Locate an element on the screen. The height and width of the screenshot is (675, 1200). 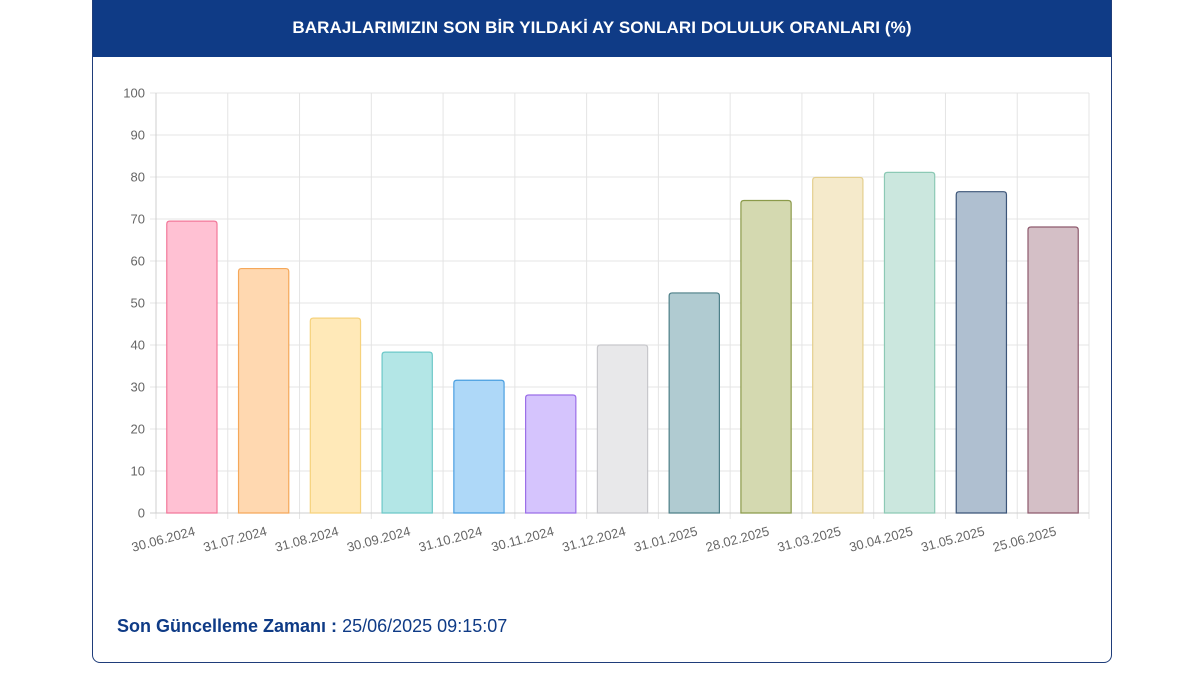
y-tick-label: 70 is located at coordinates (138, 219).